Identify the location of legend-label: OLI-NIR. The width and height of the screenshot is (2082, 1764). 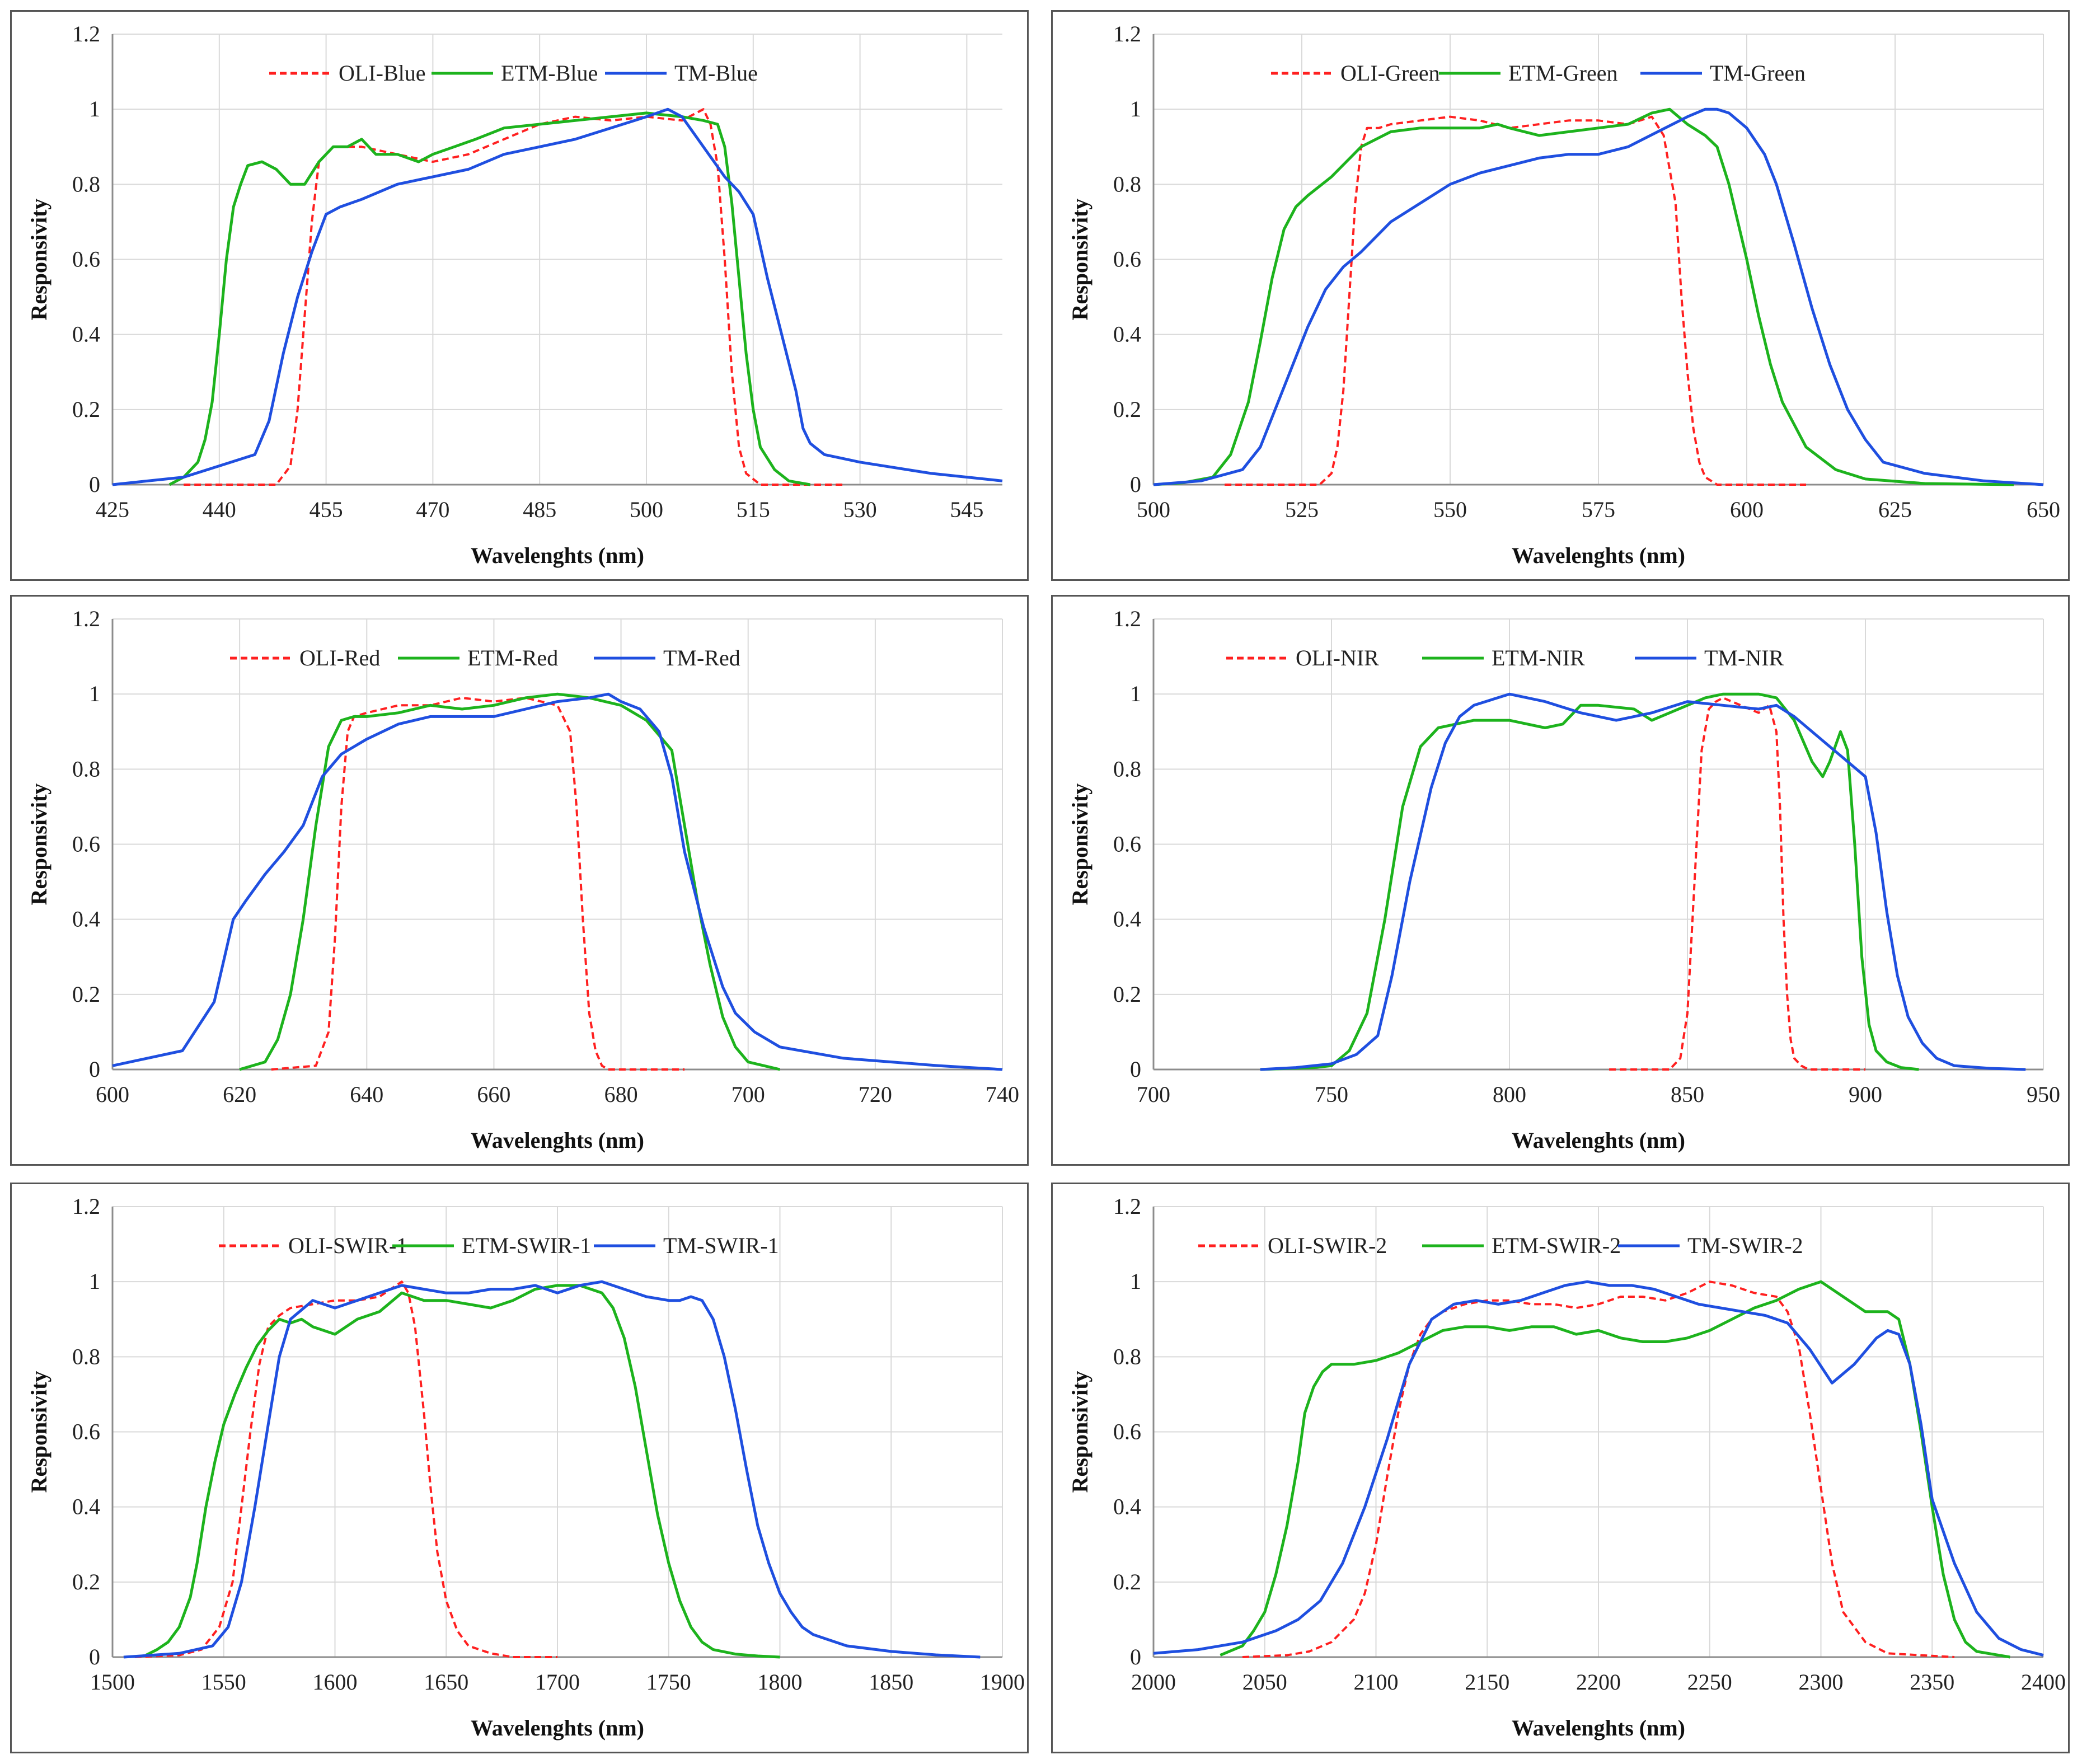
(1337, 658).